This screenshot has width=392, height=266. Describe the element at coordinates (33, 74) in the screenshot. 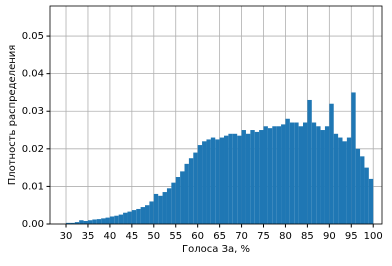

I see `y-tick-label: 0.04` at that location.